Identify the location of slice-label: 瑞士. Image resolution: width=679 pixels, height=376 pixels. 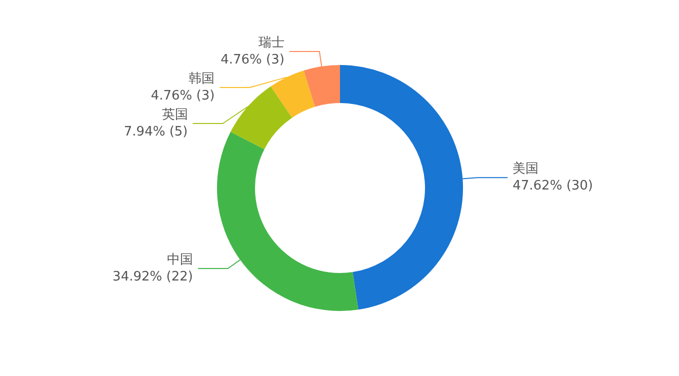
(271, 43).